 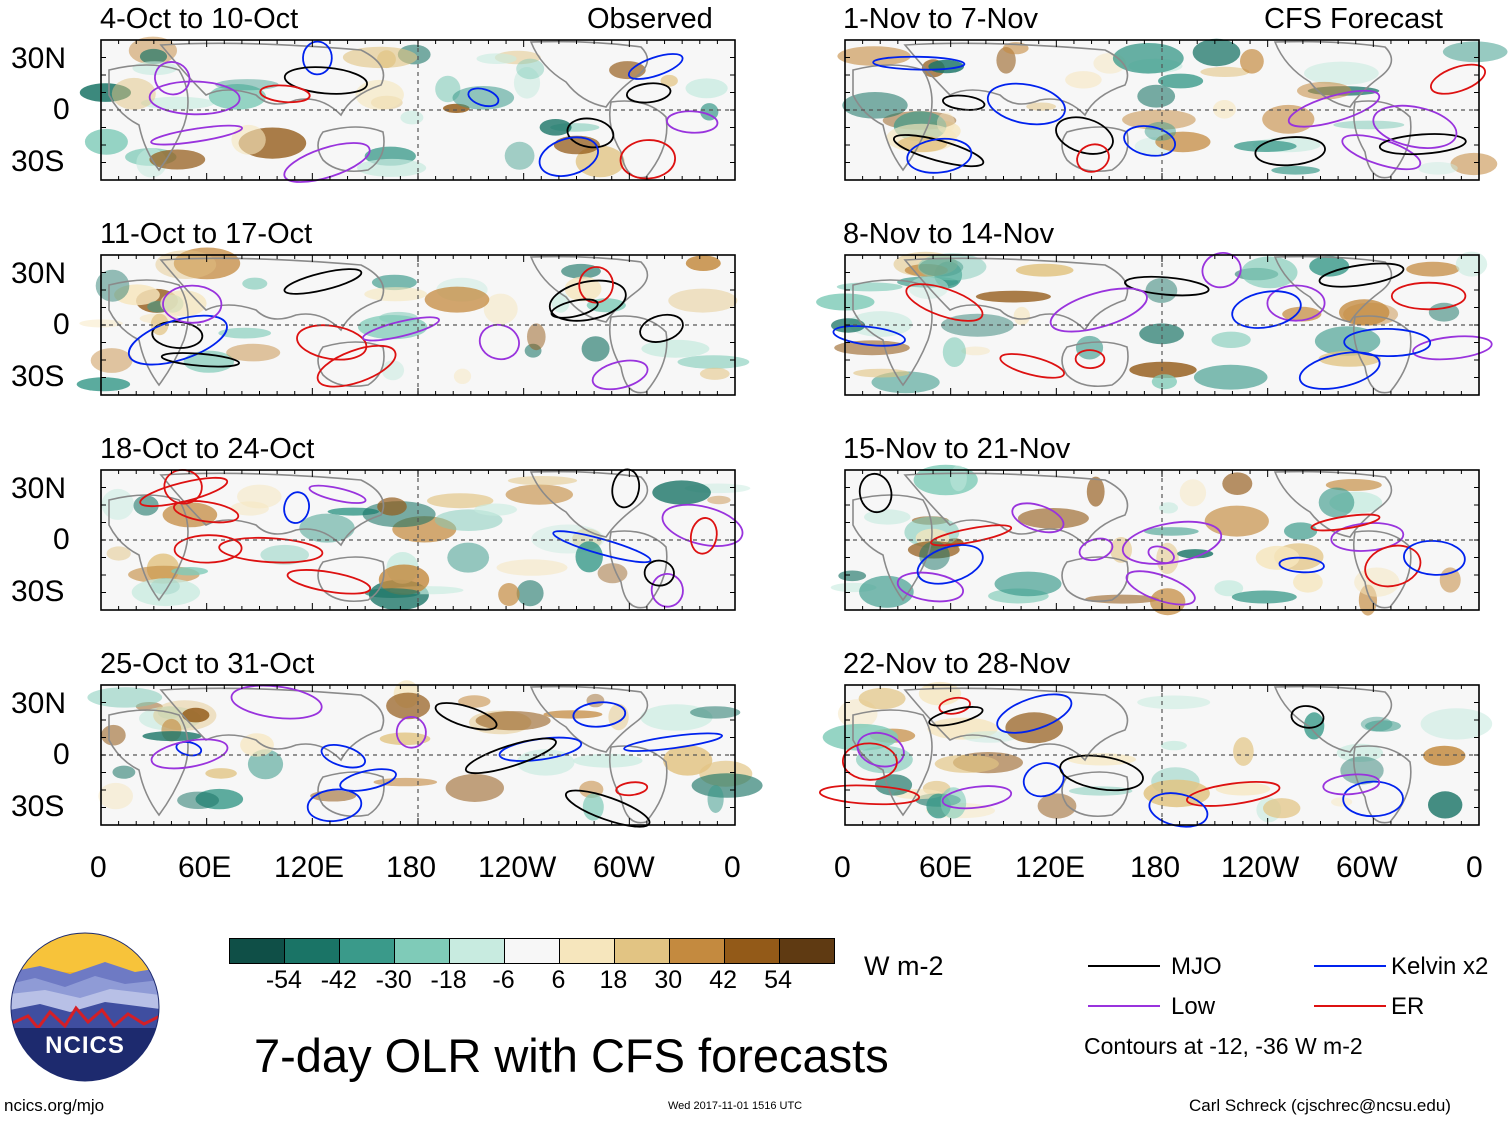 I want to click on panel-title-obs-2: 11-Oct to 17-Oct, so click(x=206, y=234).